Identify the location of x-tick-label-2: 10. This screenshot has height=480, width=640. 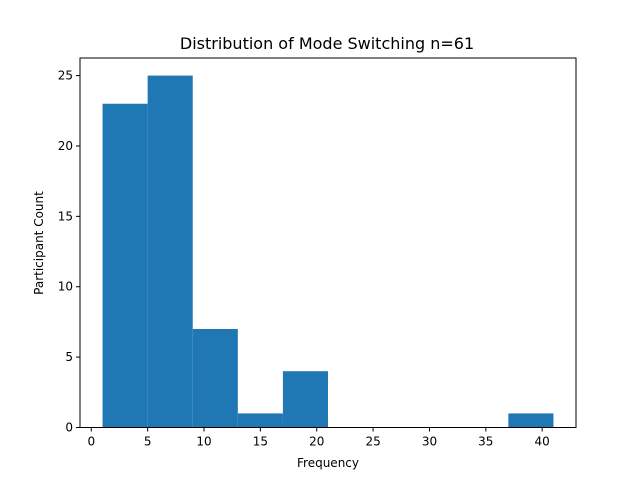
(203, 442).